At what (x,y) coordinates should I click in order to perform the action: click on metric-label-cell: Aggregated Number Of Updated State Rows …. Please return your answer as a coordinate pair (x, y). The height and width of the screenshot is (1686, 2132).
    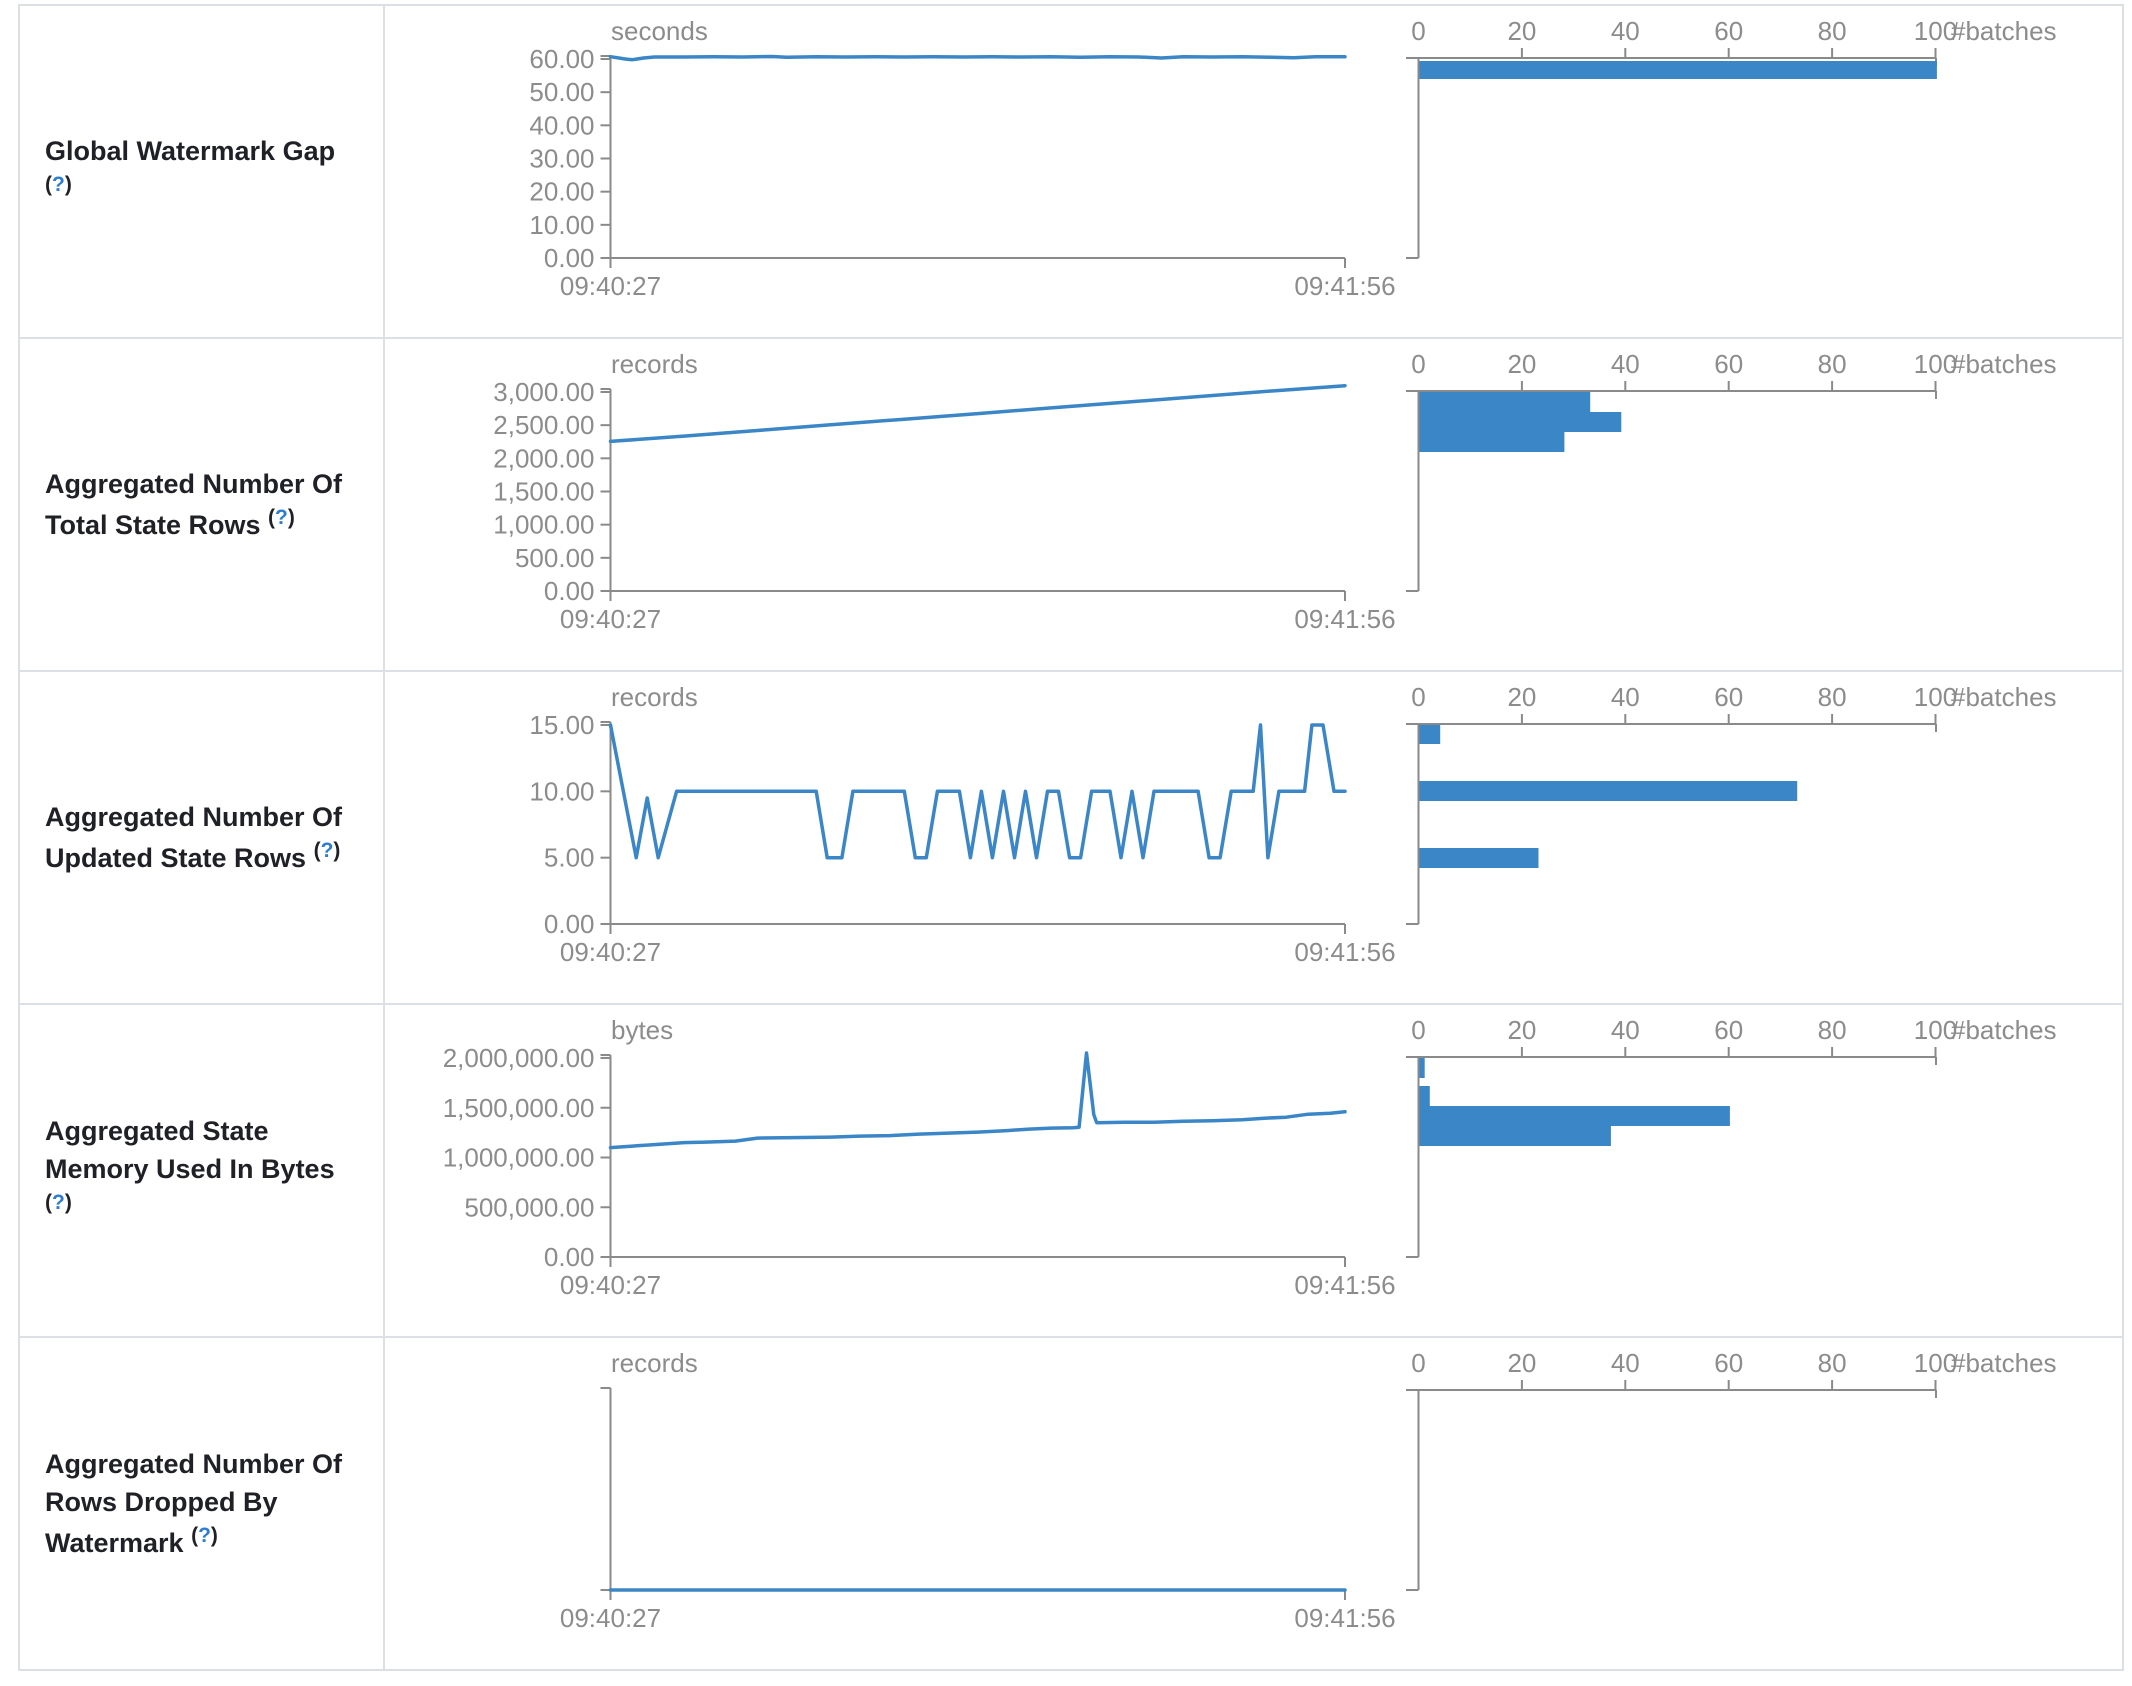
    Looking at the image, I should click on (202, 837).